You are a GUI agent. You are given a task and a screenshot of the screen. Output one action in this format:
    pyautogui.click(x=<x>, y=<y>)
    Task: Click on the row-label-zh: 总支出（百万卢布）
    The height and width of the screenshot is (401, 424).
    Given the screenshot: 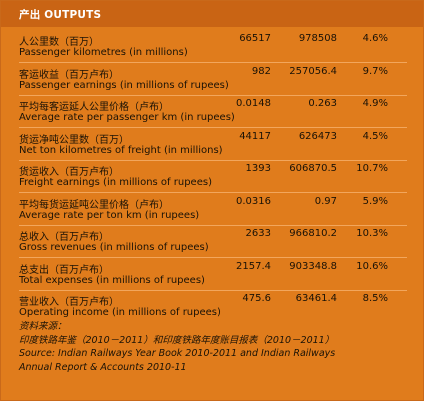 What is the action you would take?
    pyautogui.click(x=64, y=270)
    